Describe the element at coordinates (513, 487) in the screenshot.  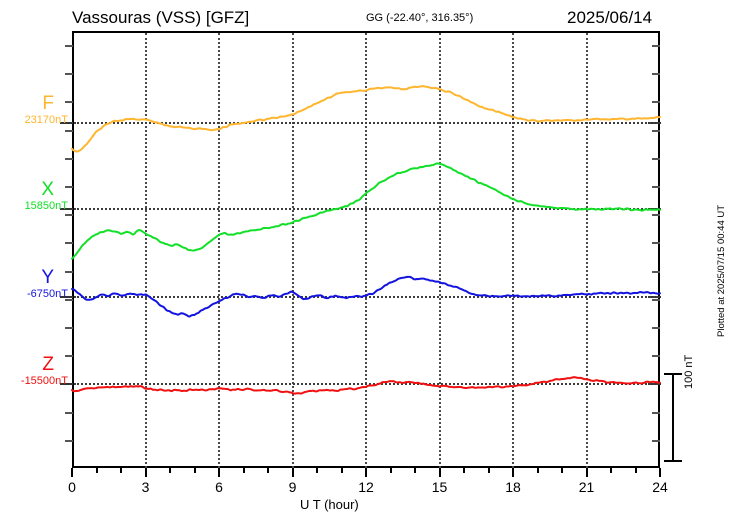
I see `x-tick-label-18h: 18` at that location.